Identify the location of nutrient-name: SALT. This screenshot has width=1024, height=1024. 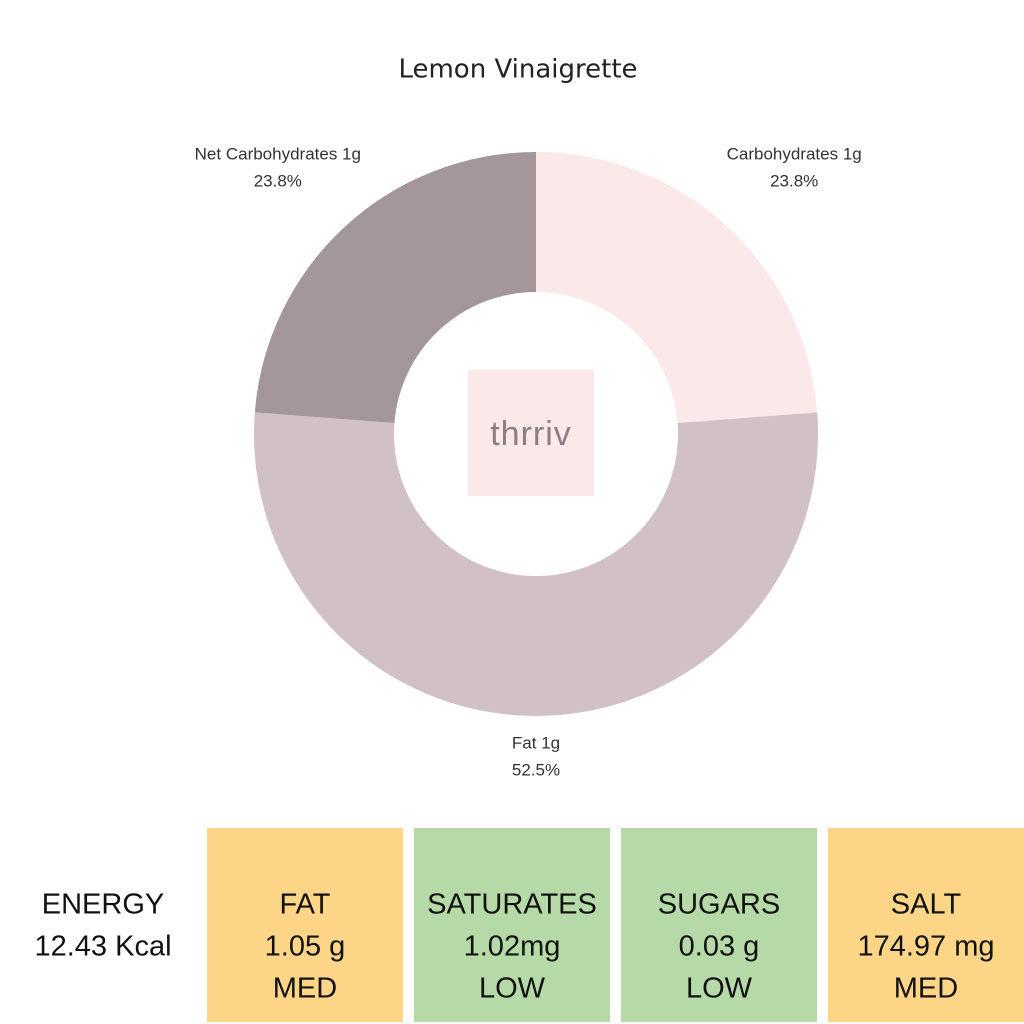
(926, 905).